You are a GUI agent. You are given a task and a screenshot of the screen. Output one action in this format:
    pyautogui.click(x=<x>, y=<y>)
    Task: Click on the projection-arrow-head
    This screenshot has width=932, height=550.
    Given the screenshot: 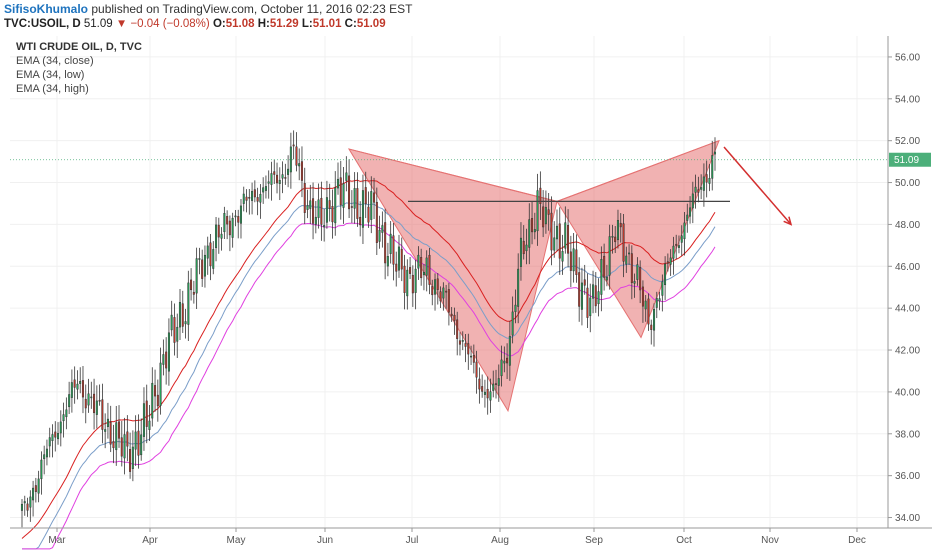 What is the action you would take?
    pyautogui.click(x=788, y=221)
    